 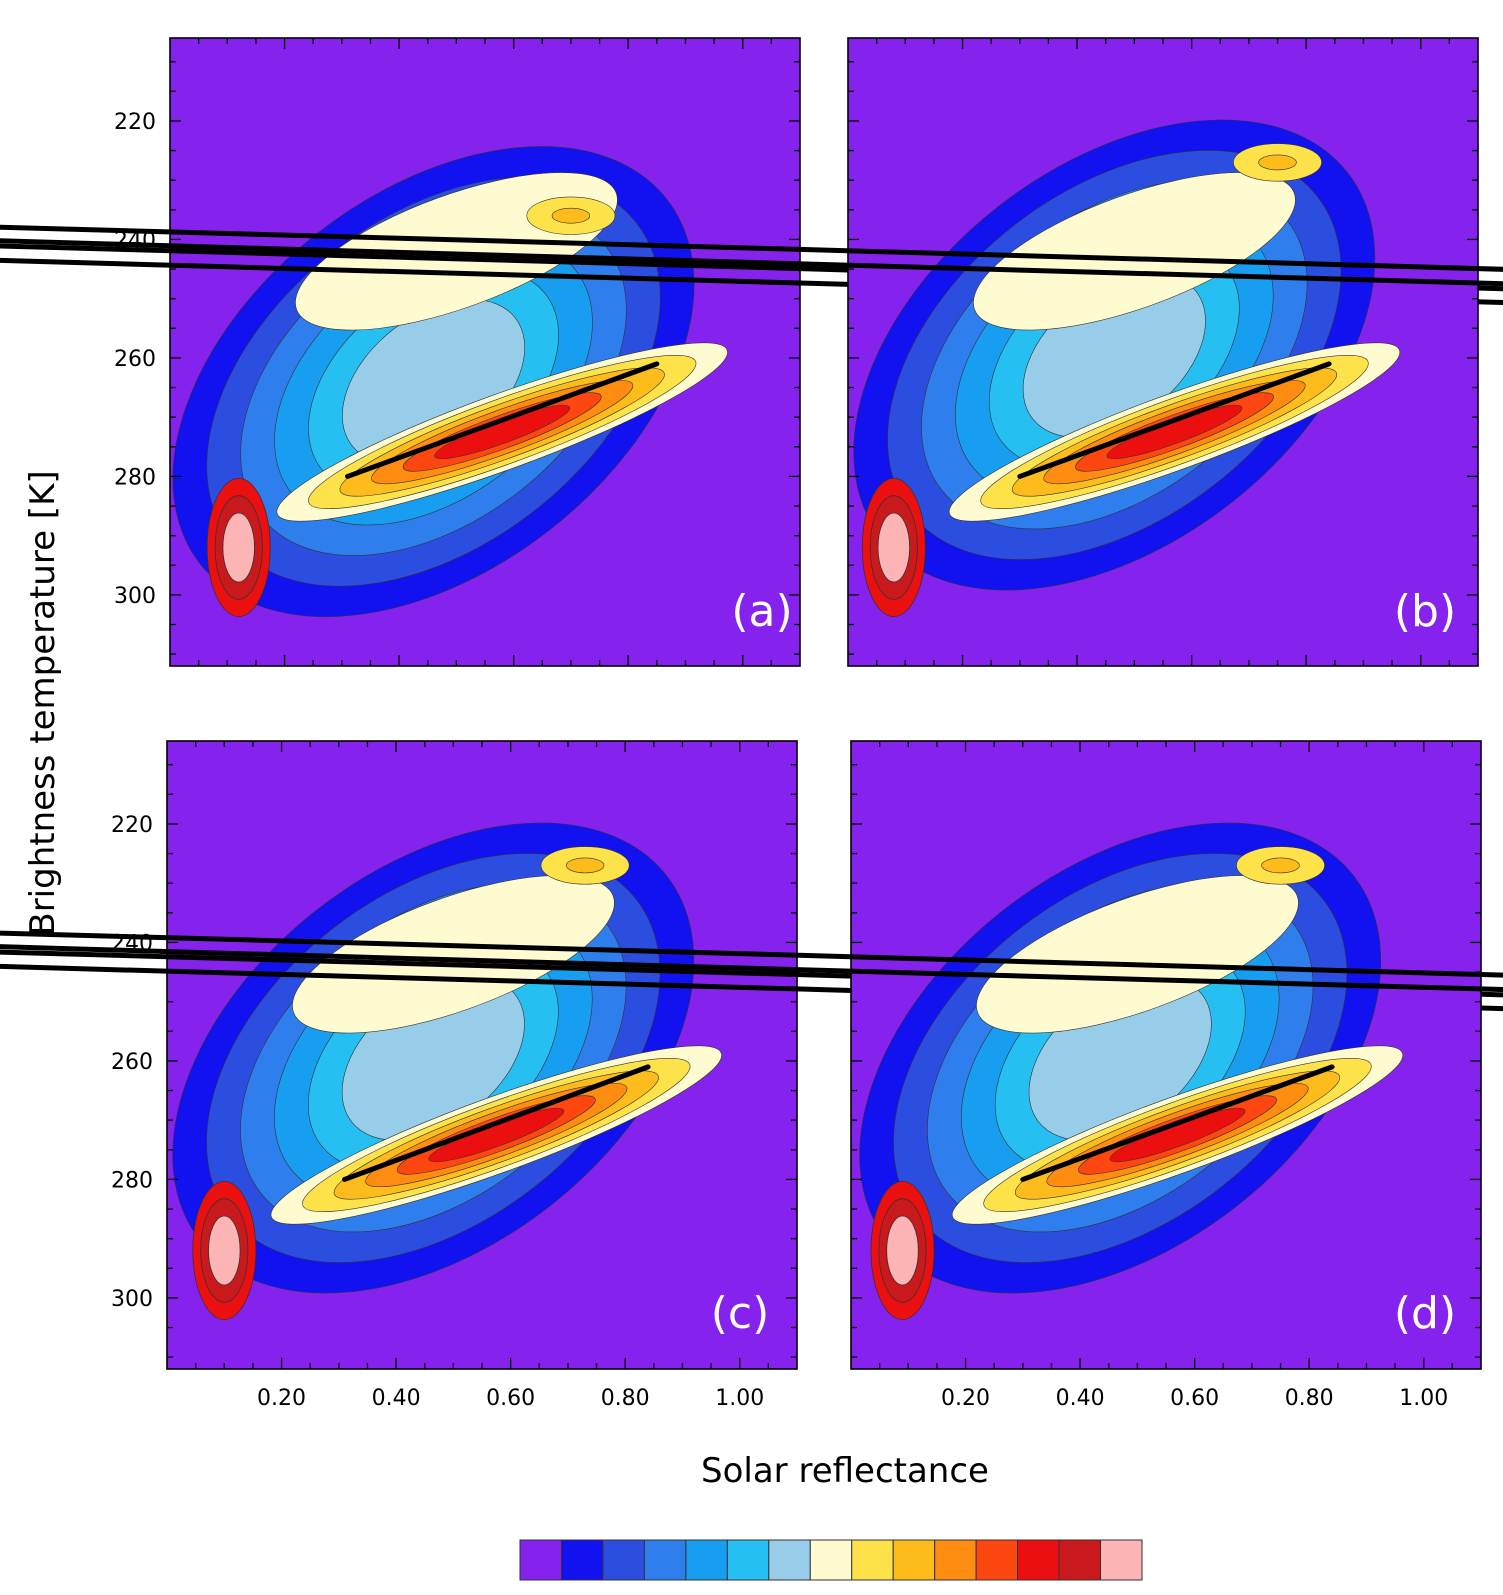 I want to click on panel-b-contours, so click(x=1127, y=368).